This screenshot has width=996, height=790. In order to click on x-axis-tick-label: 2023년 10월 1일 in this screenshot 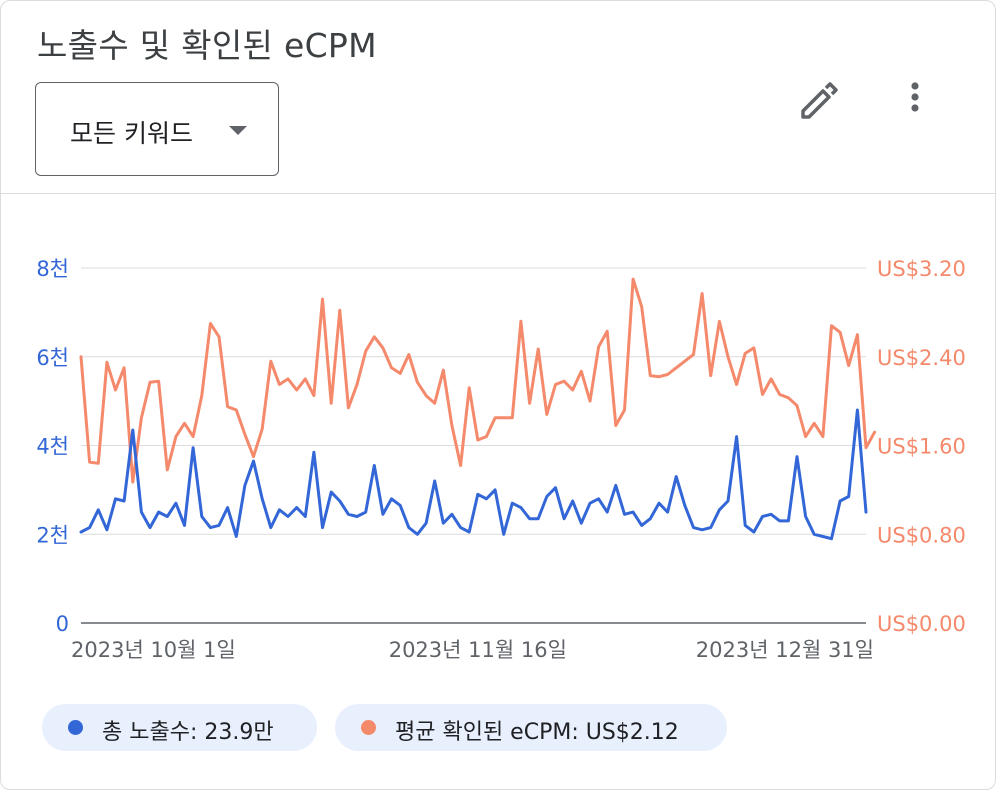, I will do `click(153, 650)`.